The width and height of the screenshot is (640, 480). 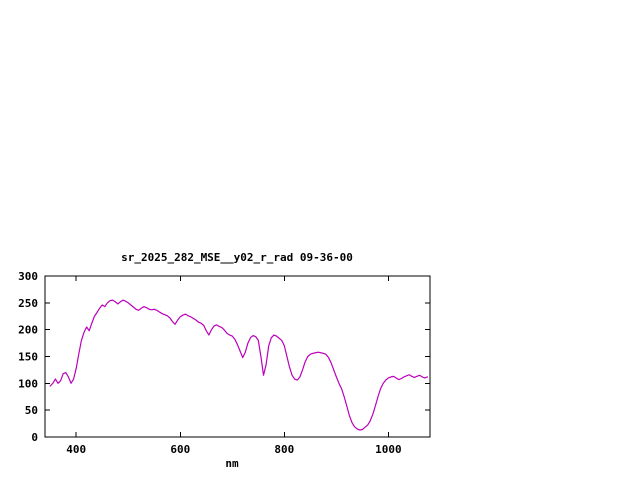 What do you see at coordinates (28, 276) in the screenshot?
I see `y-tick-label: 300` at bounding box center [28, 276].